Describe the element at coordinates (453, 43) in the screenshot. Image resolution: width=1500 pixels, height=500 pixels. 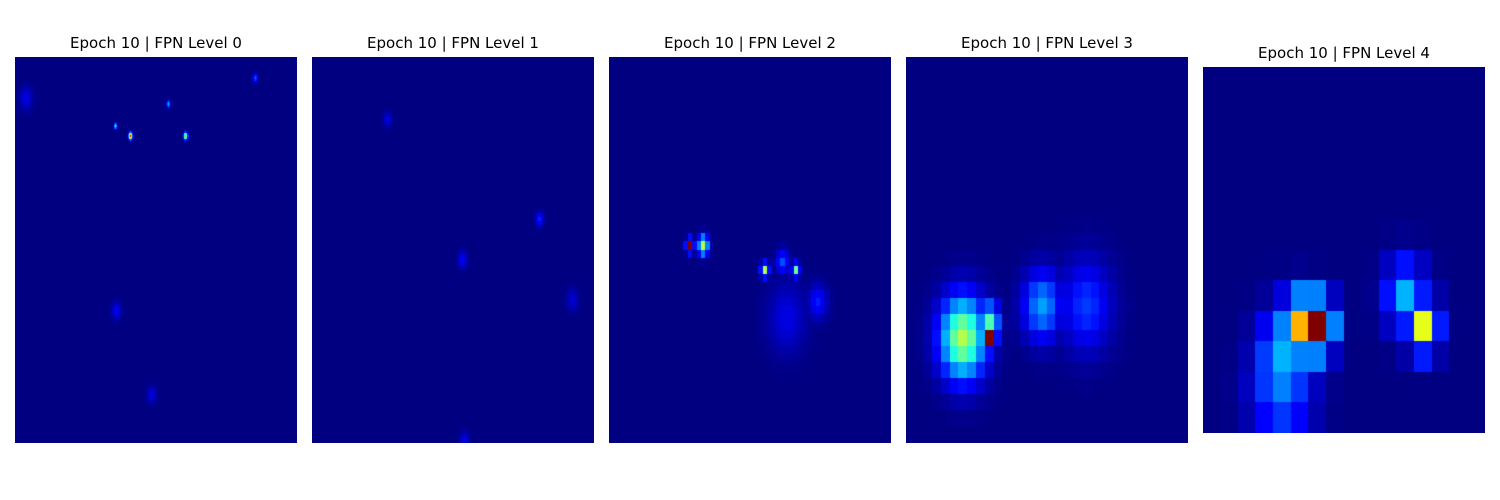
I see `panel-title-level-1: Epoch 10 | FPN Level 1` at that location.